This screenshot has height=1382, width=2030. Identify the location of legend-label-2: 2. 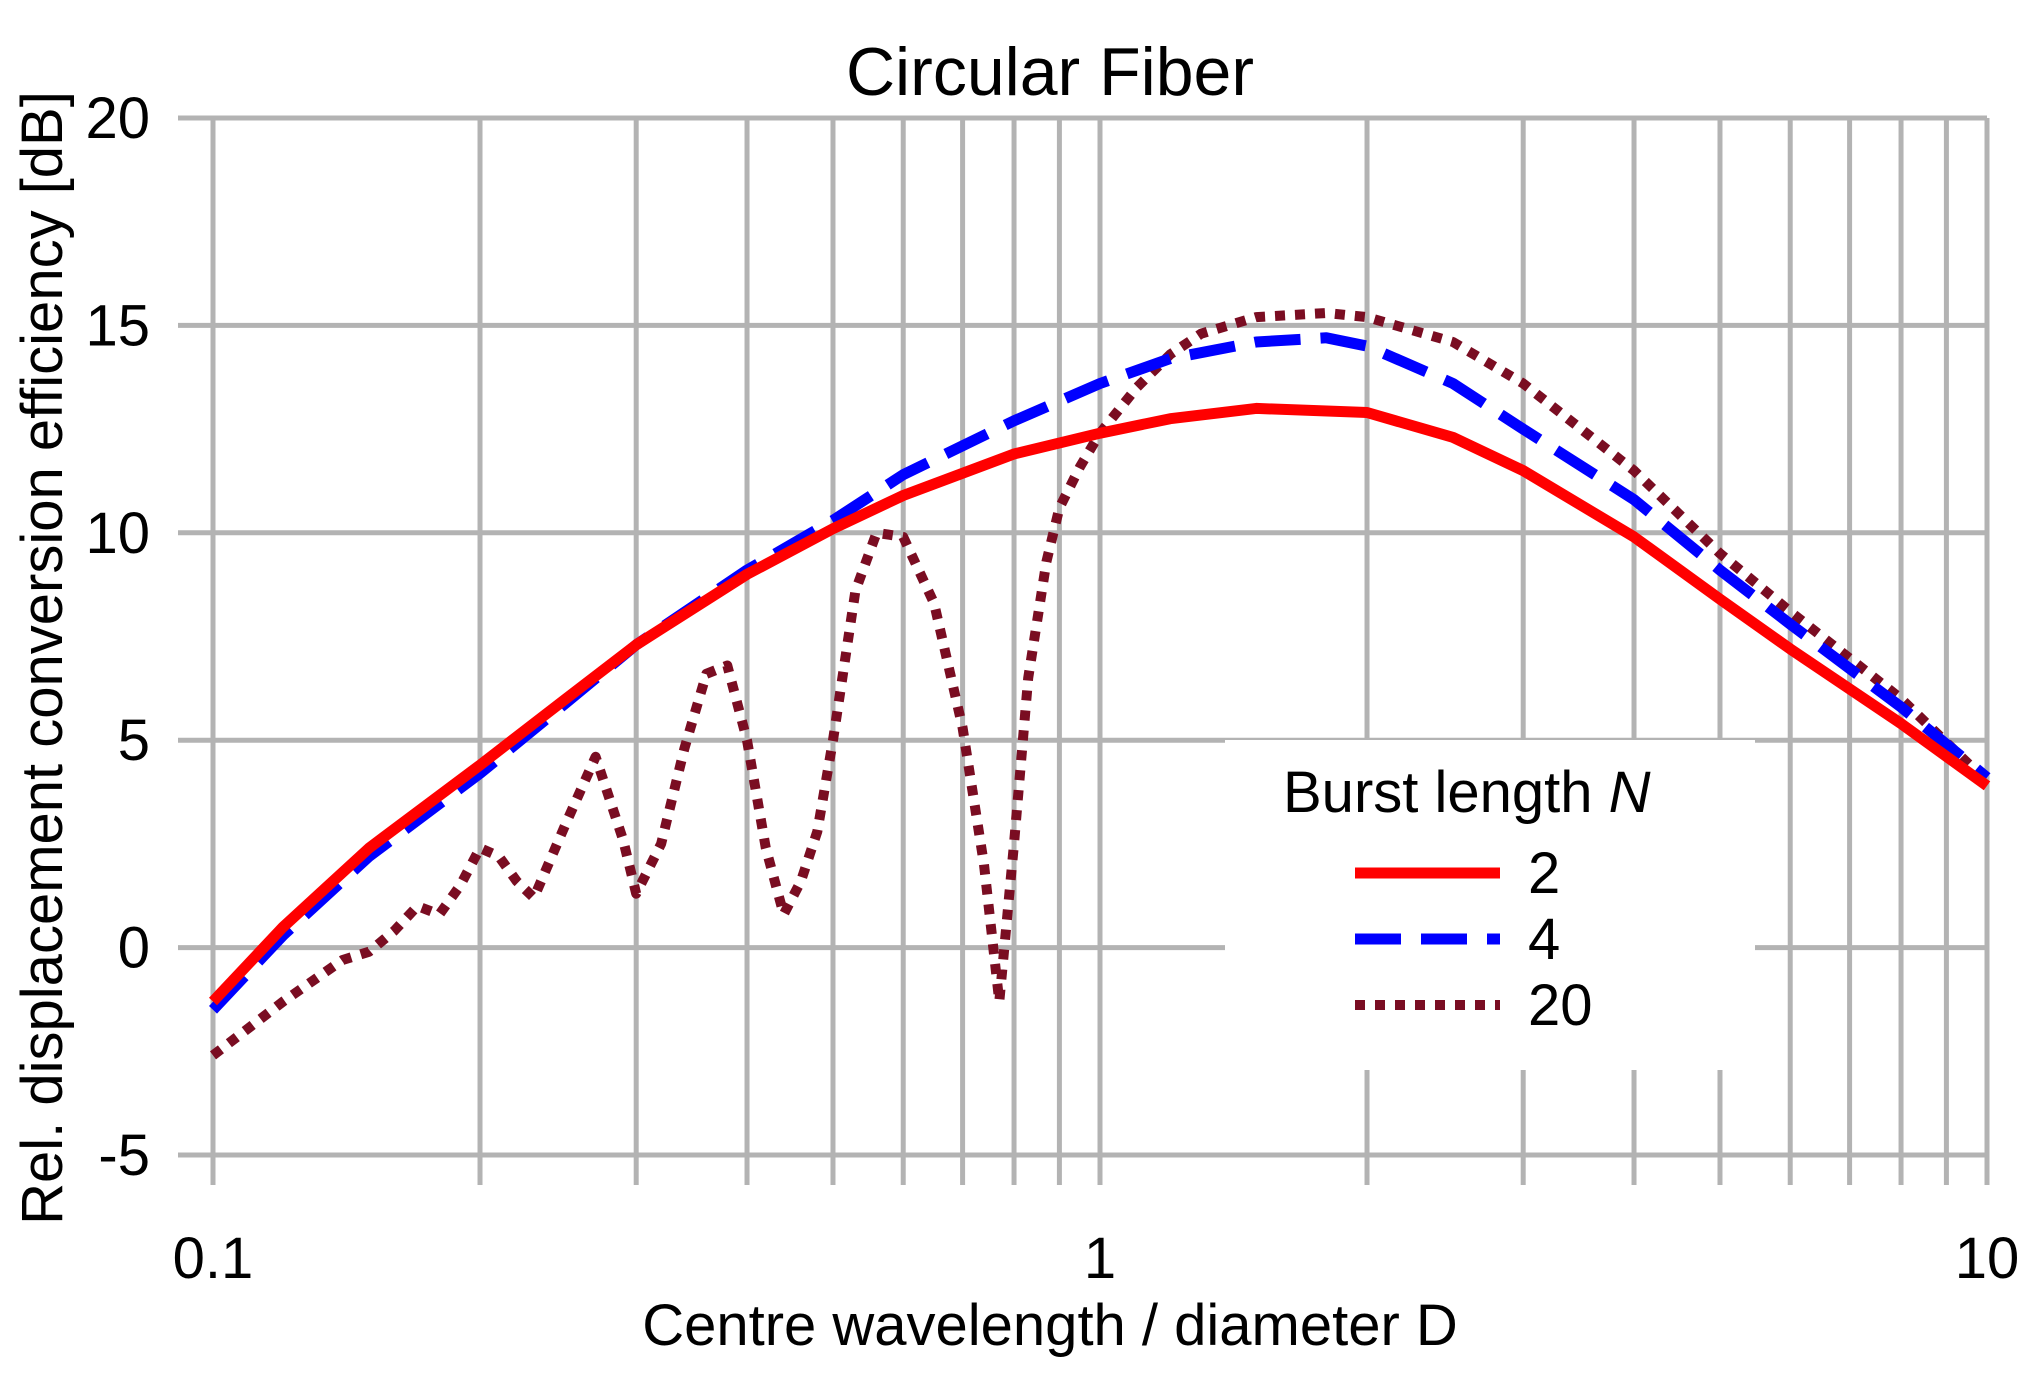
(1544, 873).